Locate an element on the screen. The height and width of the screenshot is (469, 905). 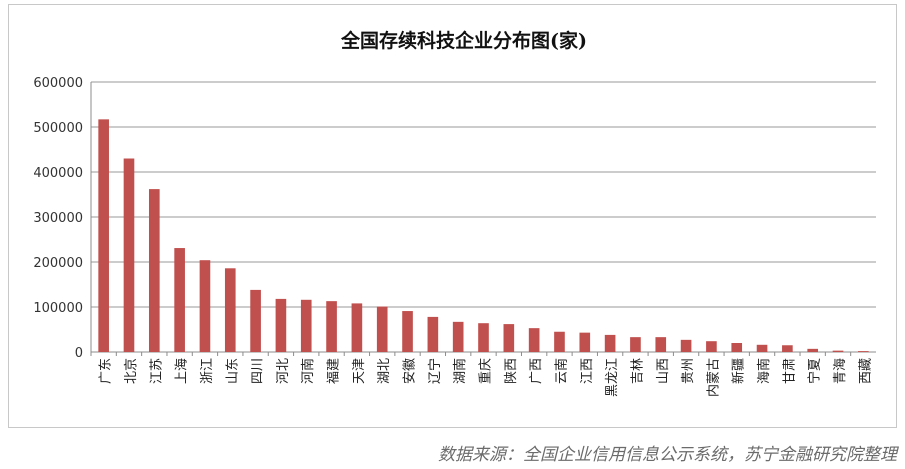
x-tick-label: 浙江 is located at coordinates (207, 371).